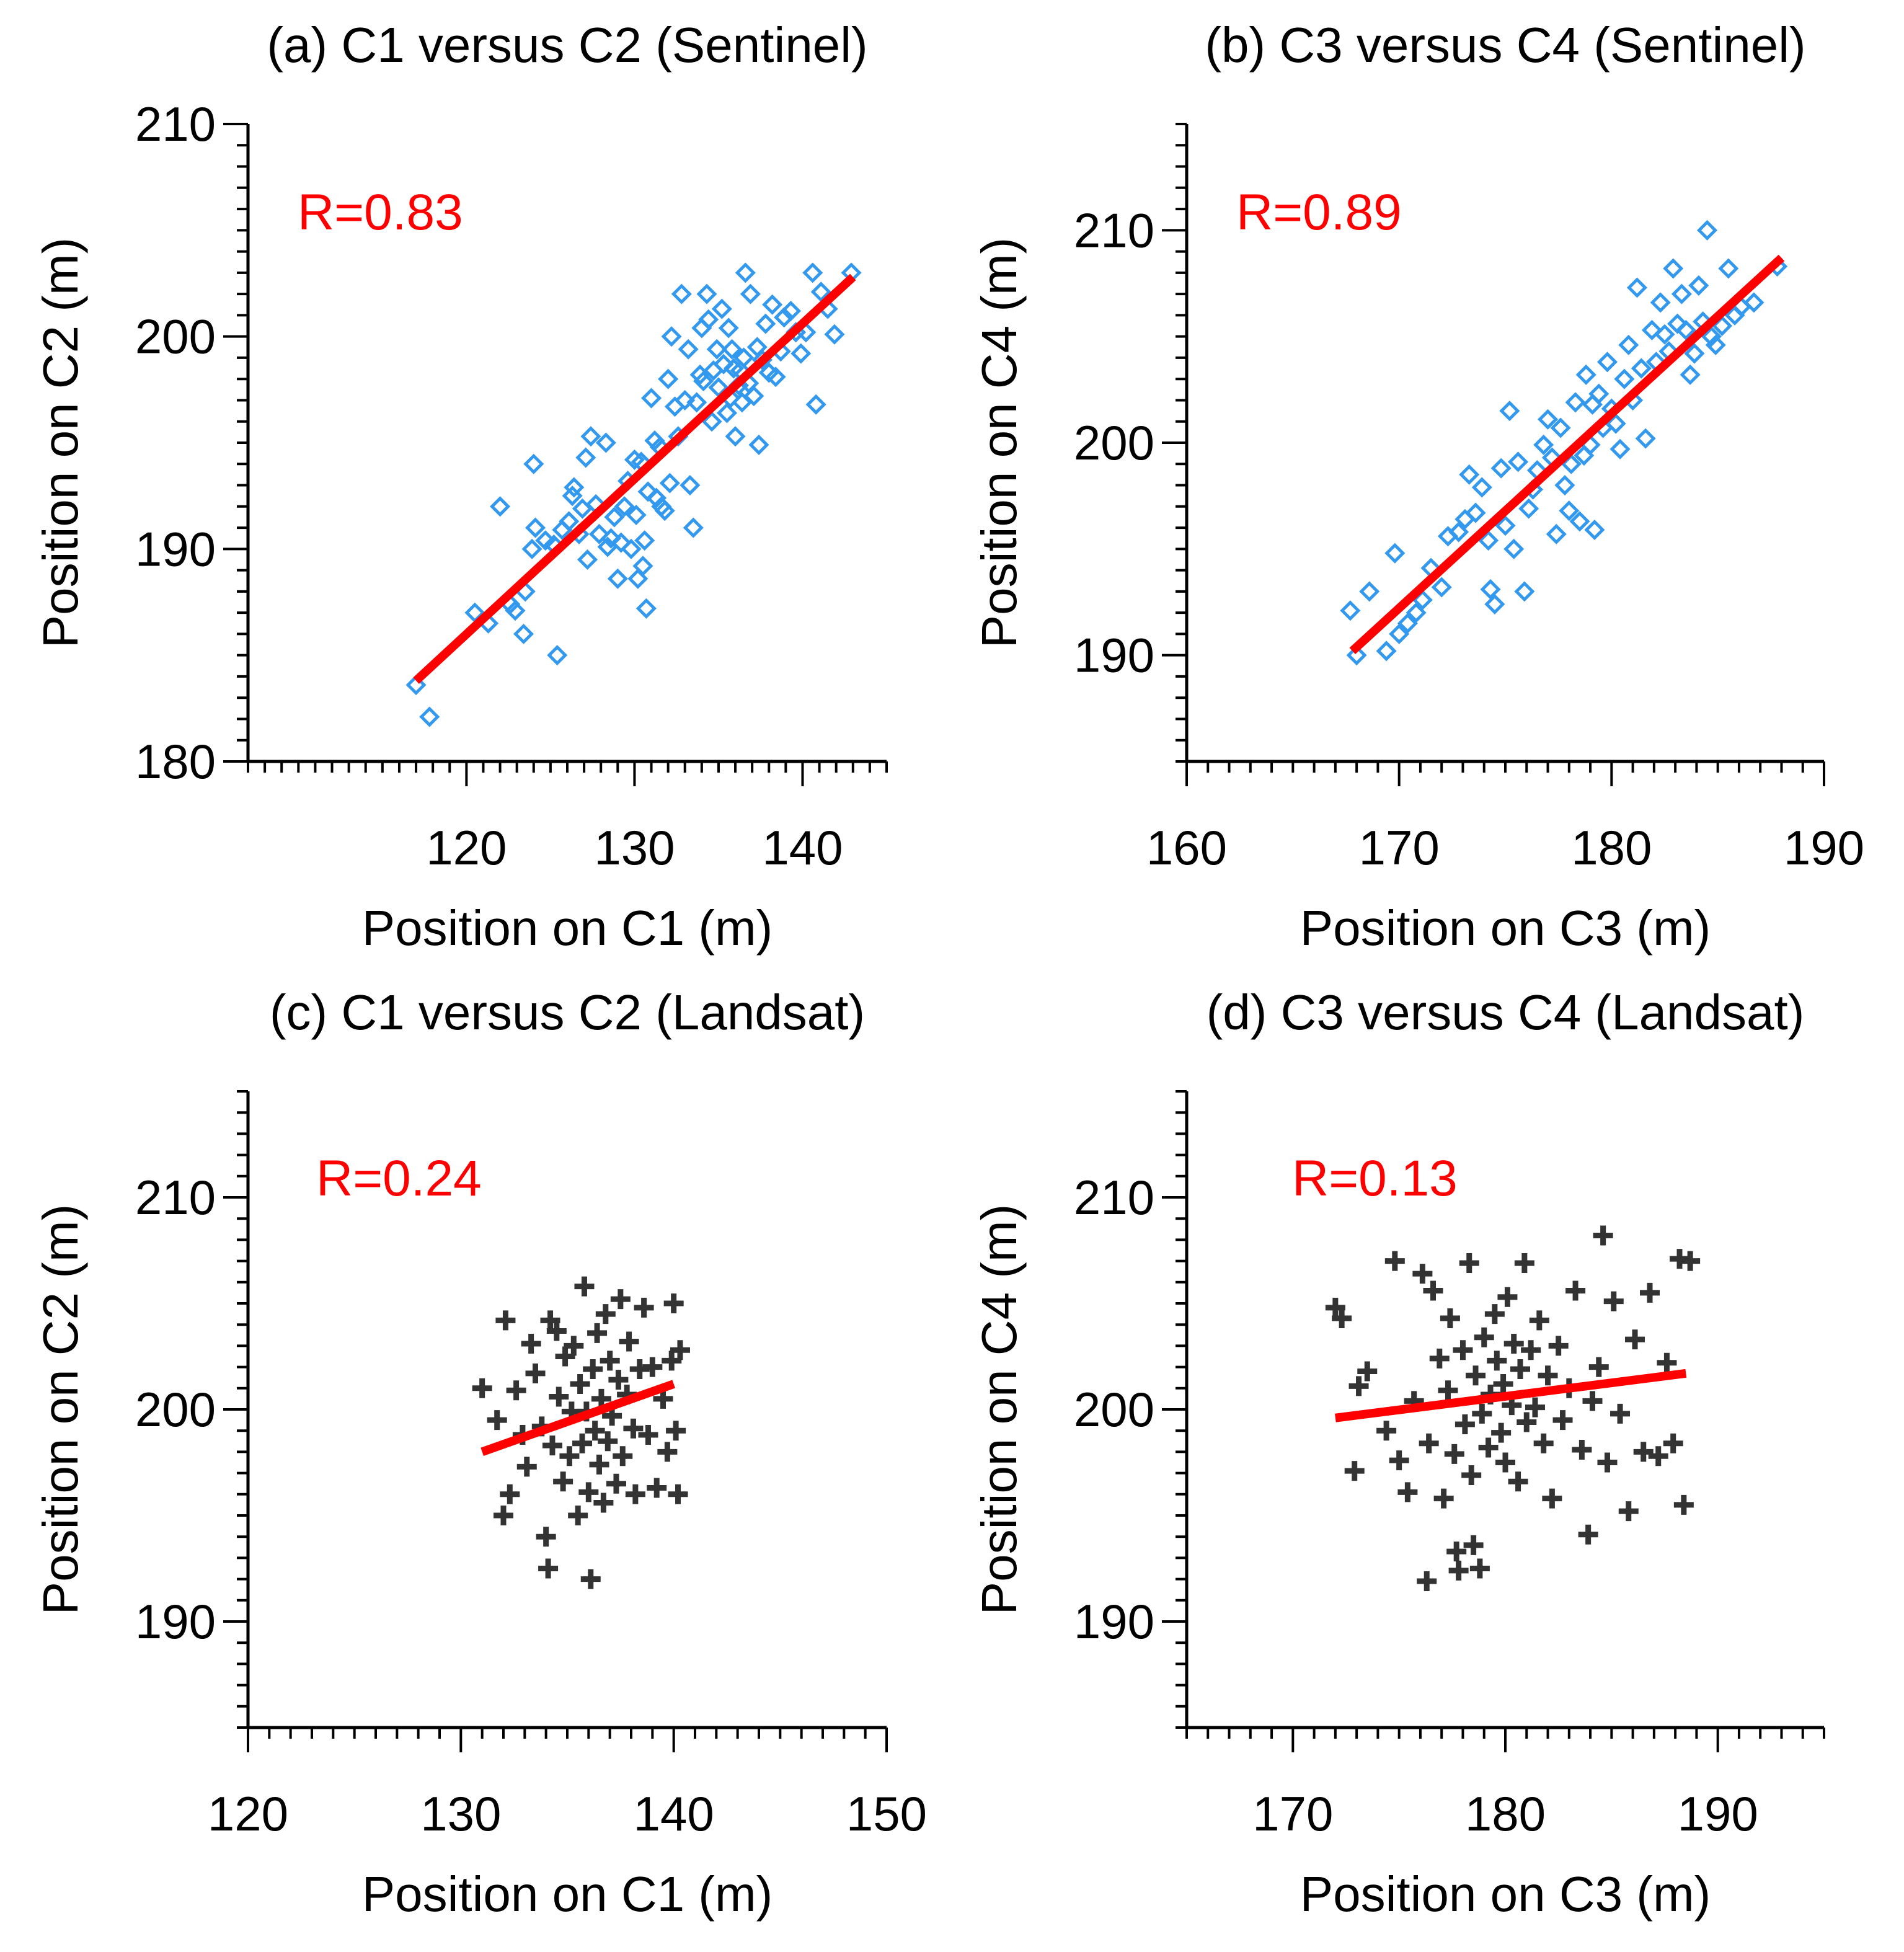 The height and width of the screenshot is (1952, 1904). I want to click on correlation-annotation: R=0.24, so click(399, 1178).